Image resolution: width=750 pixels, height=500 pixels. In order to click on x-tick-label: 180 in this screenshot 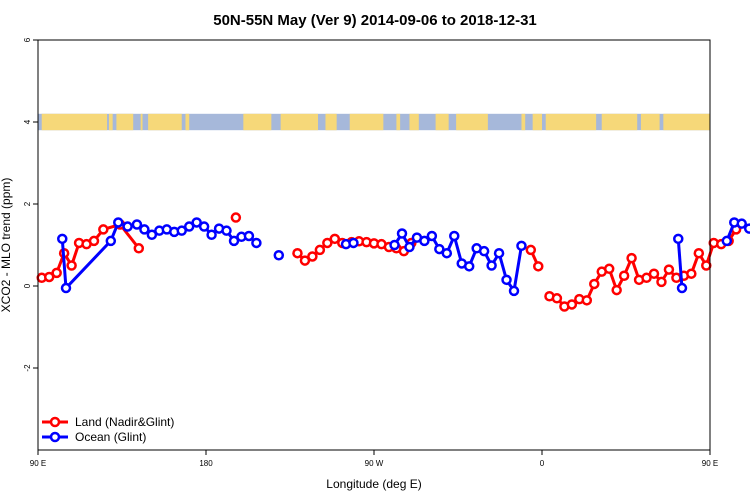, I will do `click(206, 463)`.